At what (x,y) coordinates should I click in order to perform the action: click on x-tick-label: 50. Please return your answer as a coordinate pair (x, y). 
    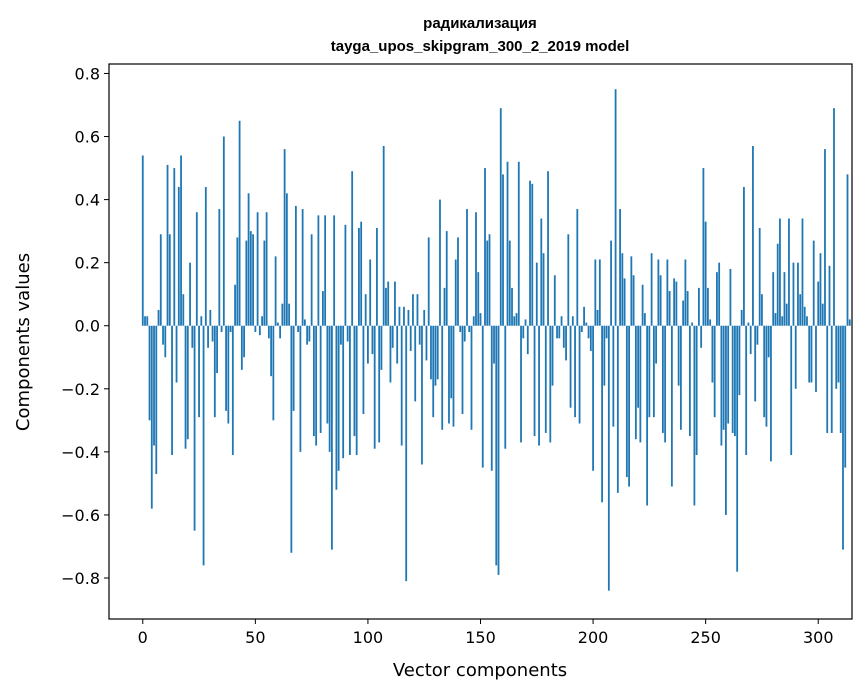
    Looking at the image, I should click on (255, 637).